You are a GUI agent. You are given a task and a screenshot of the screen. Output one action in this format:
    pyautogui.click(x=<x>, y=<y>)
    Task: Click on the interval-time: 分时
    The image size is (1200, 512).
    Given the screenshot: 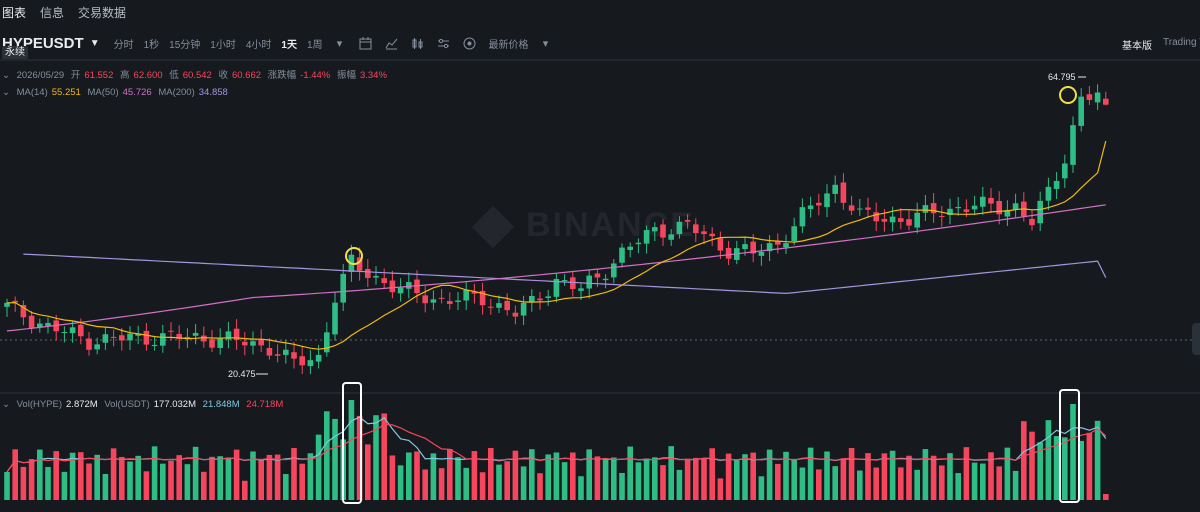 What is the action you would take?
    pyautogui.click(x=123, y=45)
    